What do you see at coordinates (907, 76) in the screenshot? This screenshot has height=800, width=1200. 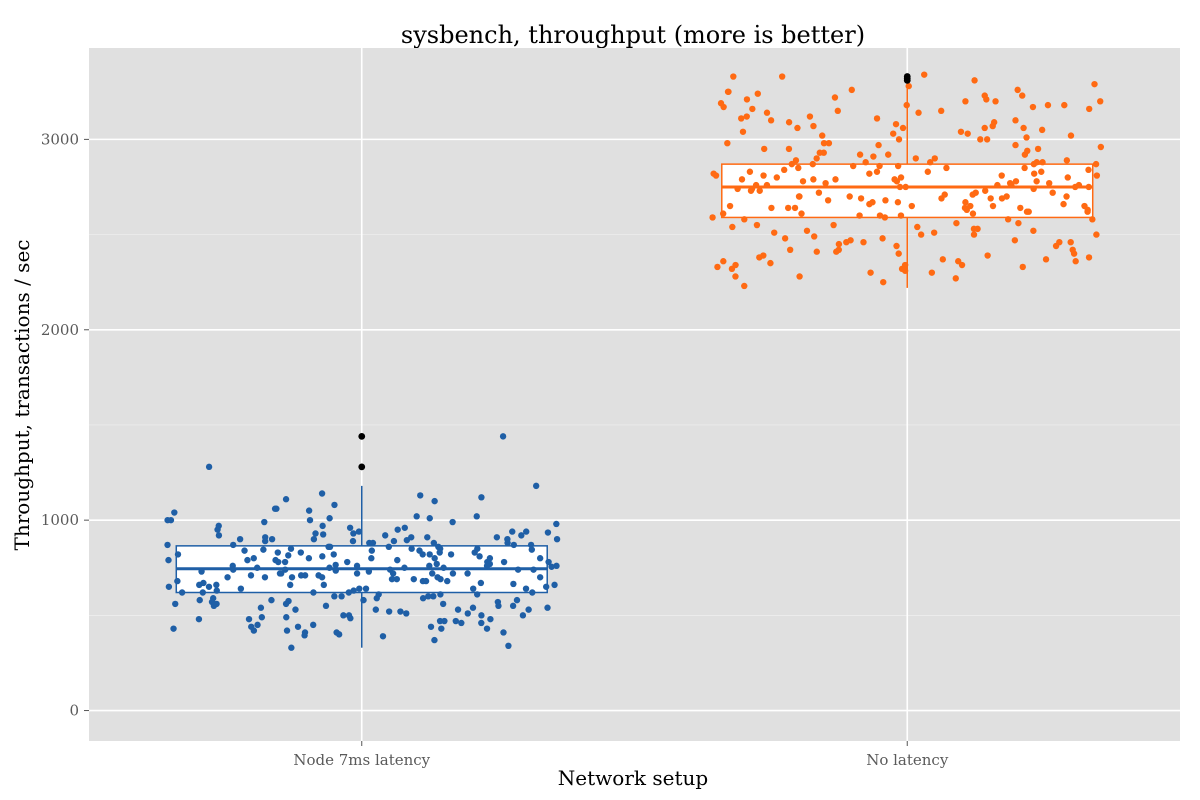 I see `outlier-point` at bounding box center [907, 76].